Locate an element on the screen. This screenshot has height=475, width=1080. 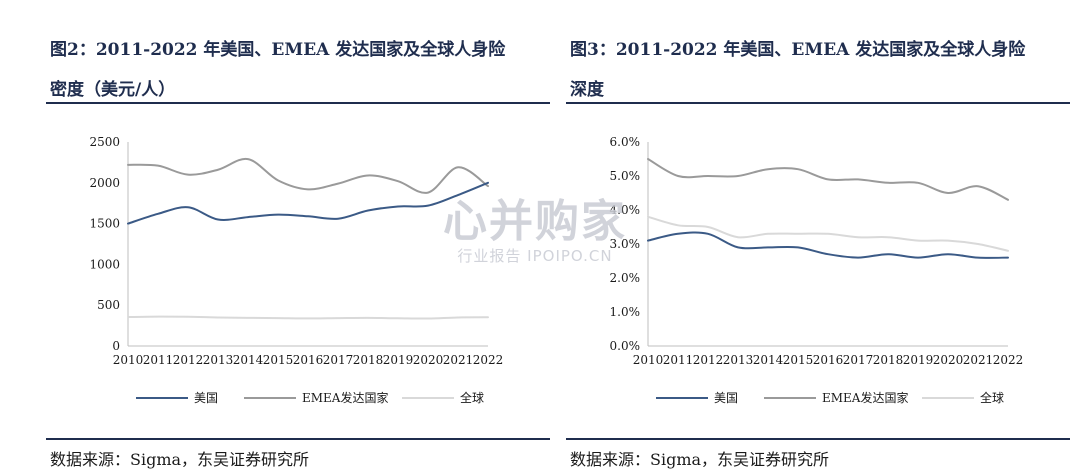
y-tick-label: 500 is located at coordinates (108, 305).